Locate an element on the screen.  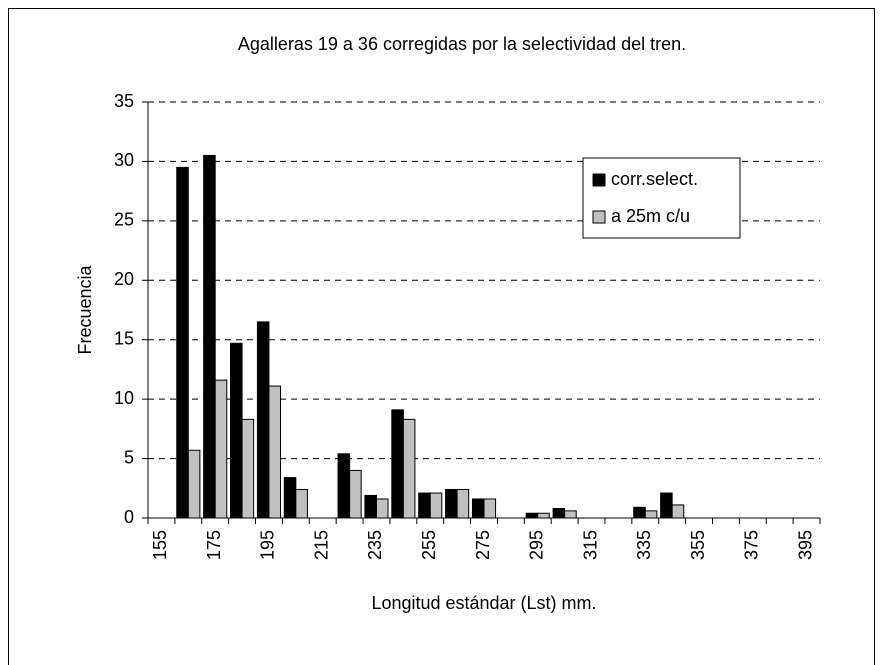
legend-label: corr.select. is located at coordinates (654, 179).